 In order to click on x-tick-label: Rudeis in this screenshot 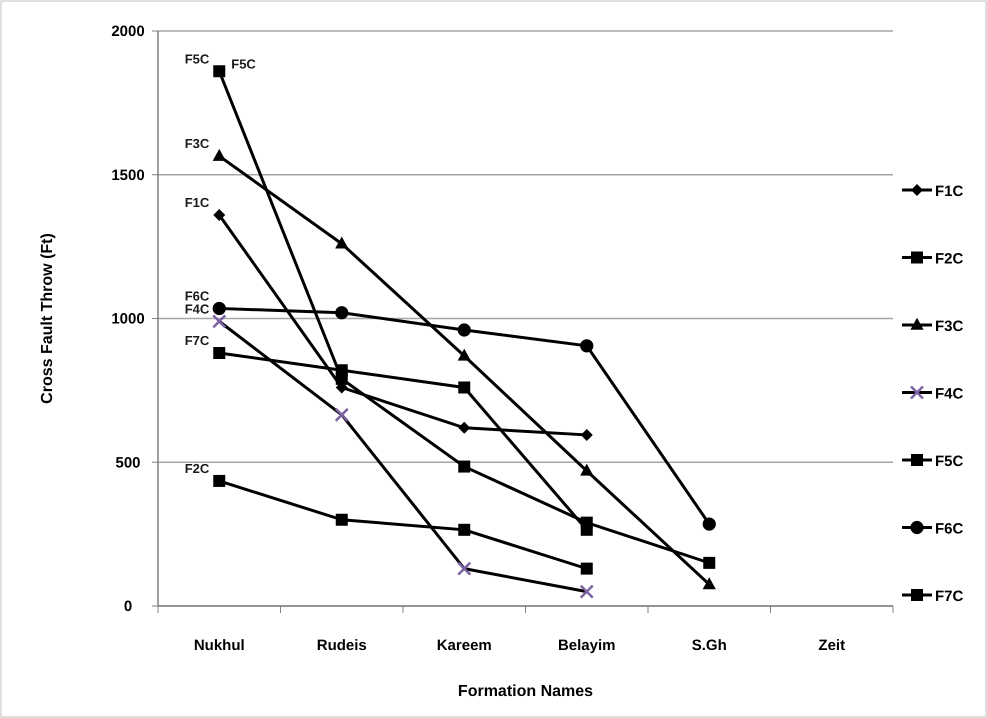, I will do `click(341, 645)`.